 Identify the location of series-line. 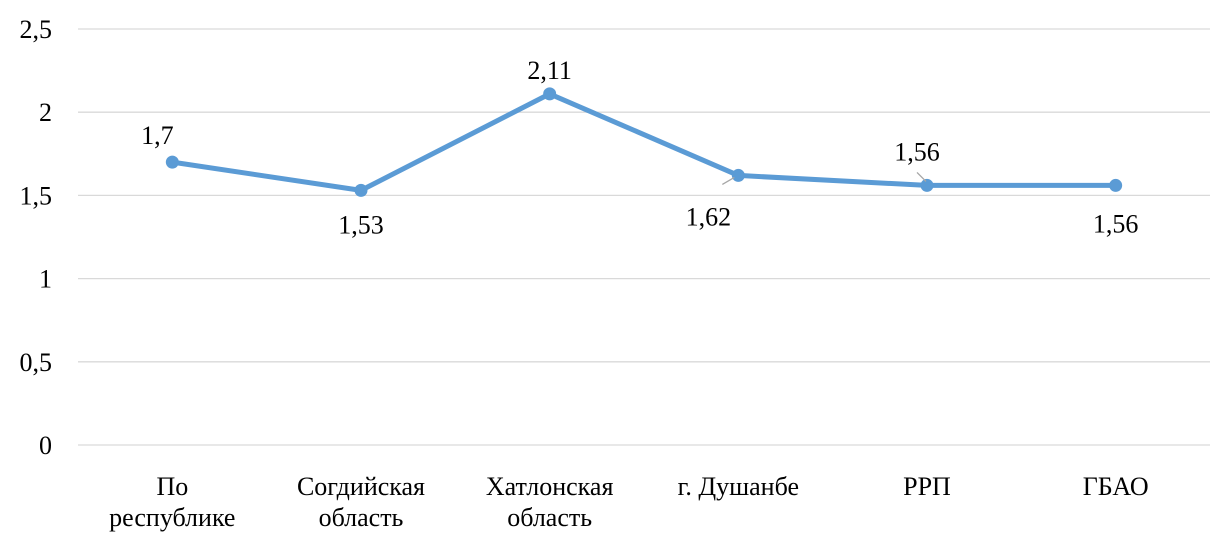
(644, 142).